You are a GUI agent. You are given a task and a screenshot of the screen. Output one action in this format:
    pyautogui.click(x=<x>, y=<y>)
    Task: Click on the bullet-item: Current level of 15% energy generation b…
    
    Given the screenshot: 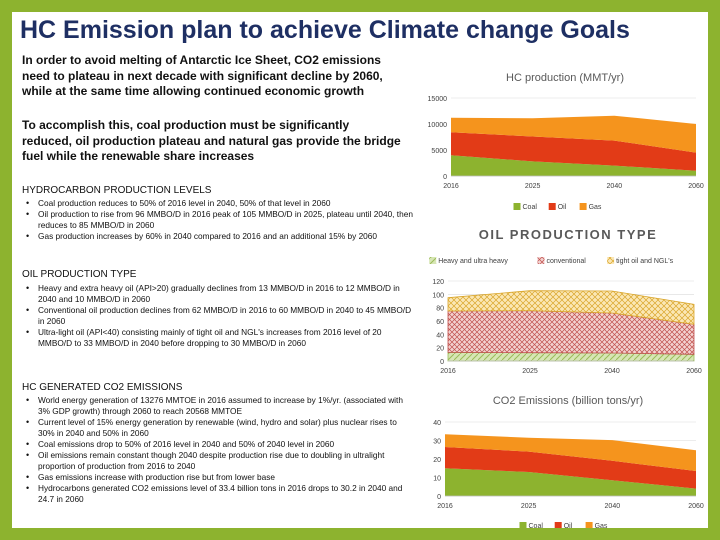 What is the action you would take?
    pyautogui.click(x=218, y=428)
    